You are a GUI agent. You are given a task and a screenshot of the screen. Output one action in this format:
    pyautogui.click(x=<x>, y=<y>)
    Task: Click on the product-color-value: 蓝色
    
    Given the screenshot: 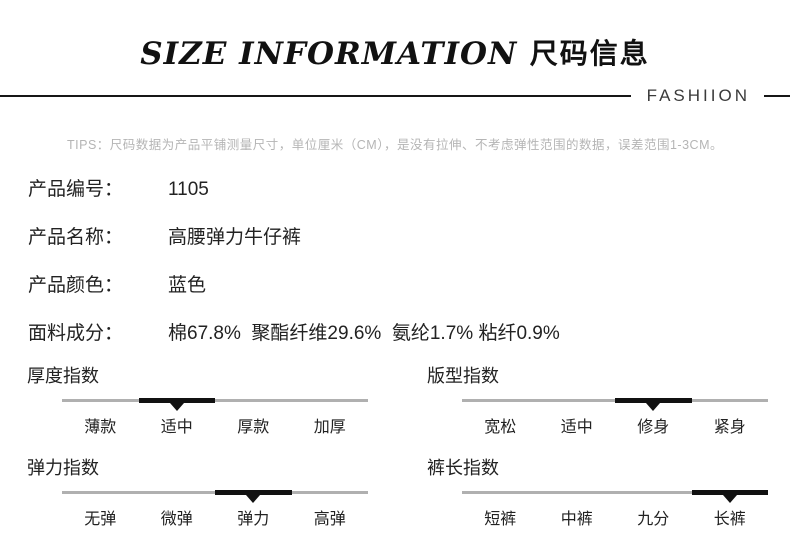 What is the action you would take?
    pyautogui.click(x=187, y=285)
    